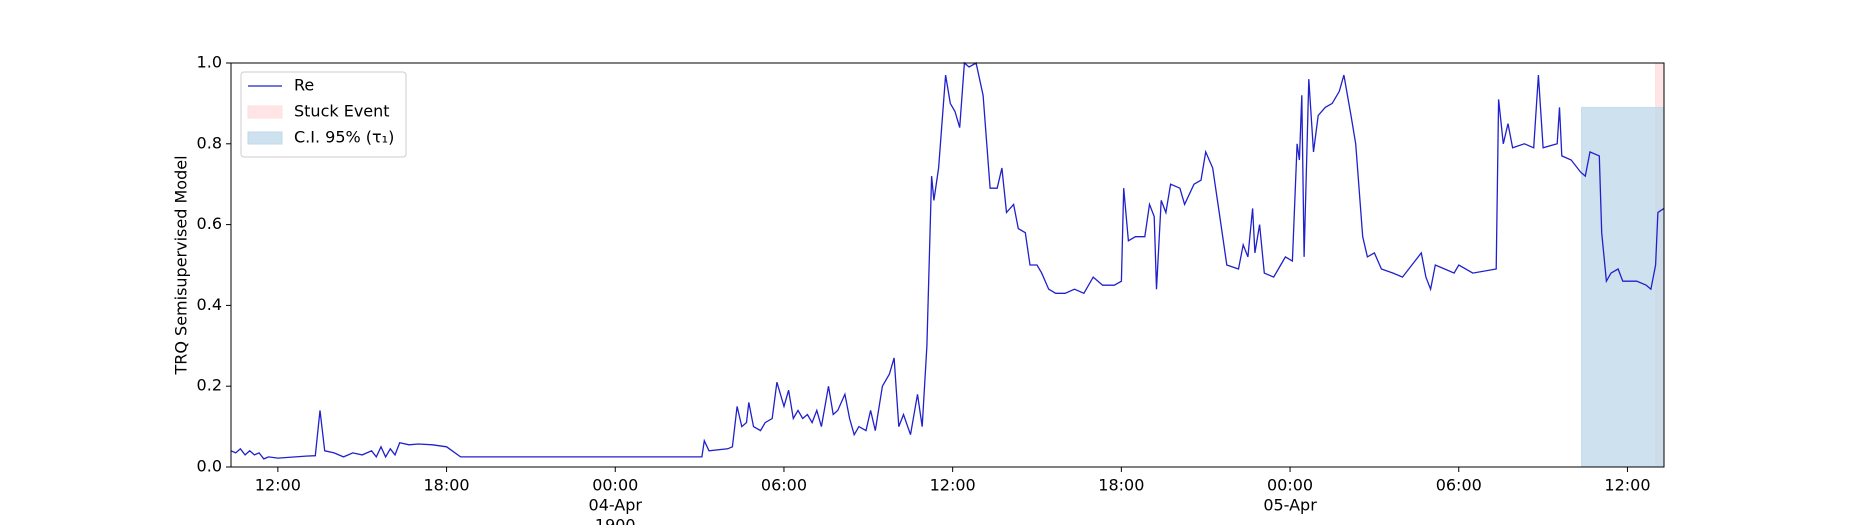 This screenshot has height=525, width=1850. Describe the element at coordinates (1290, 505) in the screenshot. I see `x-tick-label: 05-Apr` at that location.